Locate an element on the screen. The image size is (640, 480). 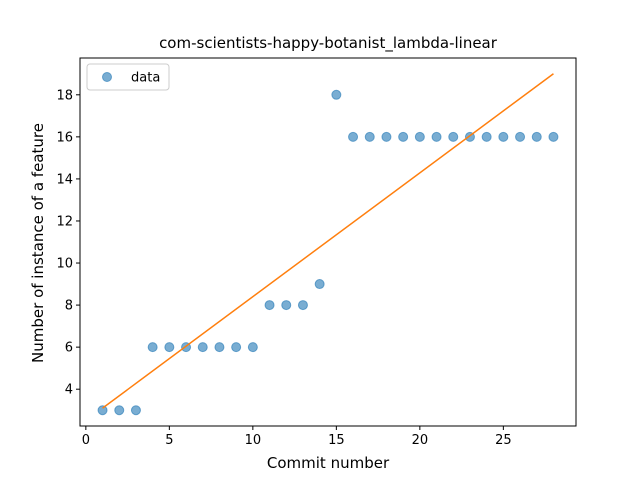
y-tick-label: 14 is located at coordinates (64, 179).